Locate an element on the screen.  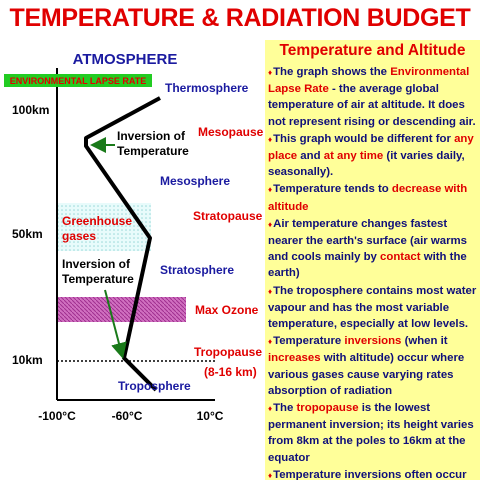
highlight: Environmental Lapse Rate is located at coordinates (369, 81).